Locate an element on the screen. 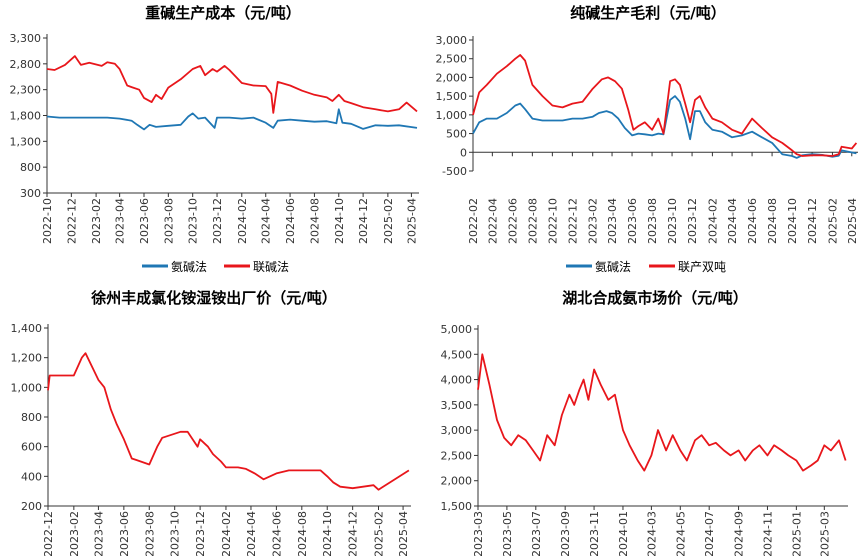 Image resolution: width=861 pixels, height=556 pixels. y-axis: 1,500 2,000 2,500 3,000 3,500 4,000 4,500 5,000 is located at coordinates (460, 418).